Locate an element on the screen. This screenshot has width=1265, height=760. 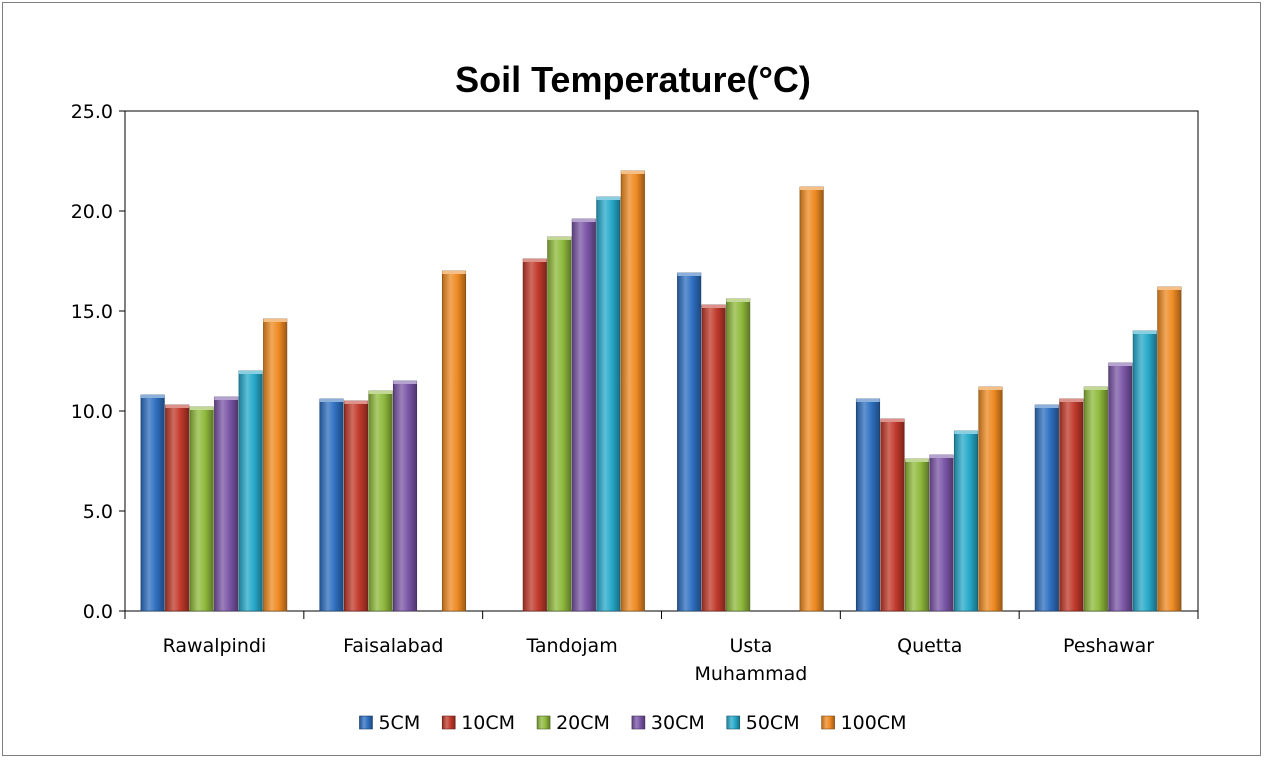
legend-item: 100CM is located at coordinates (864, 723).